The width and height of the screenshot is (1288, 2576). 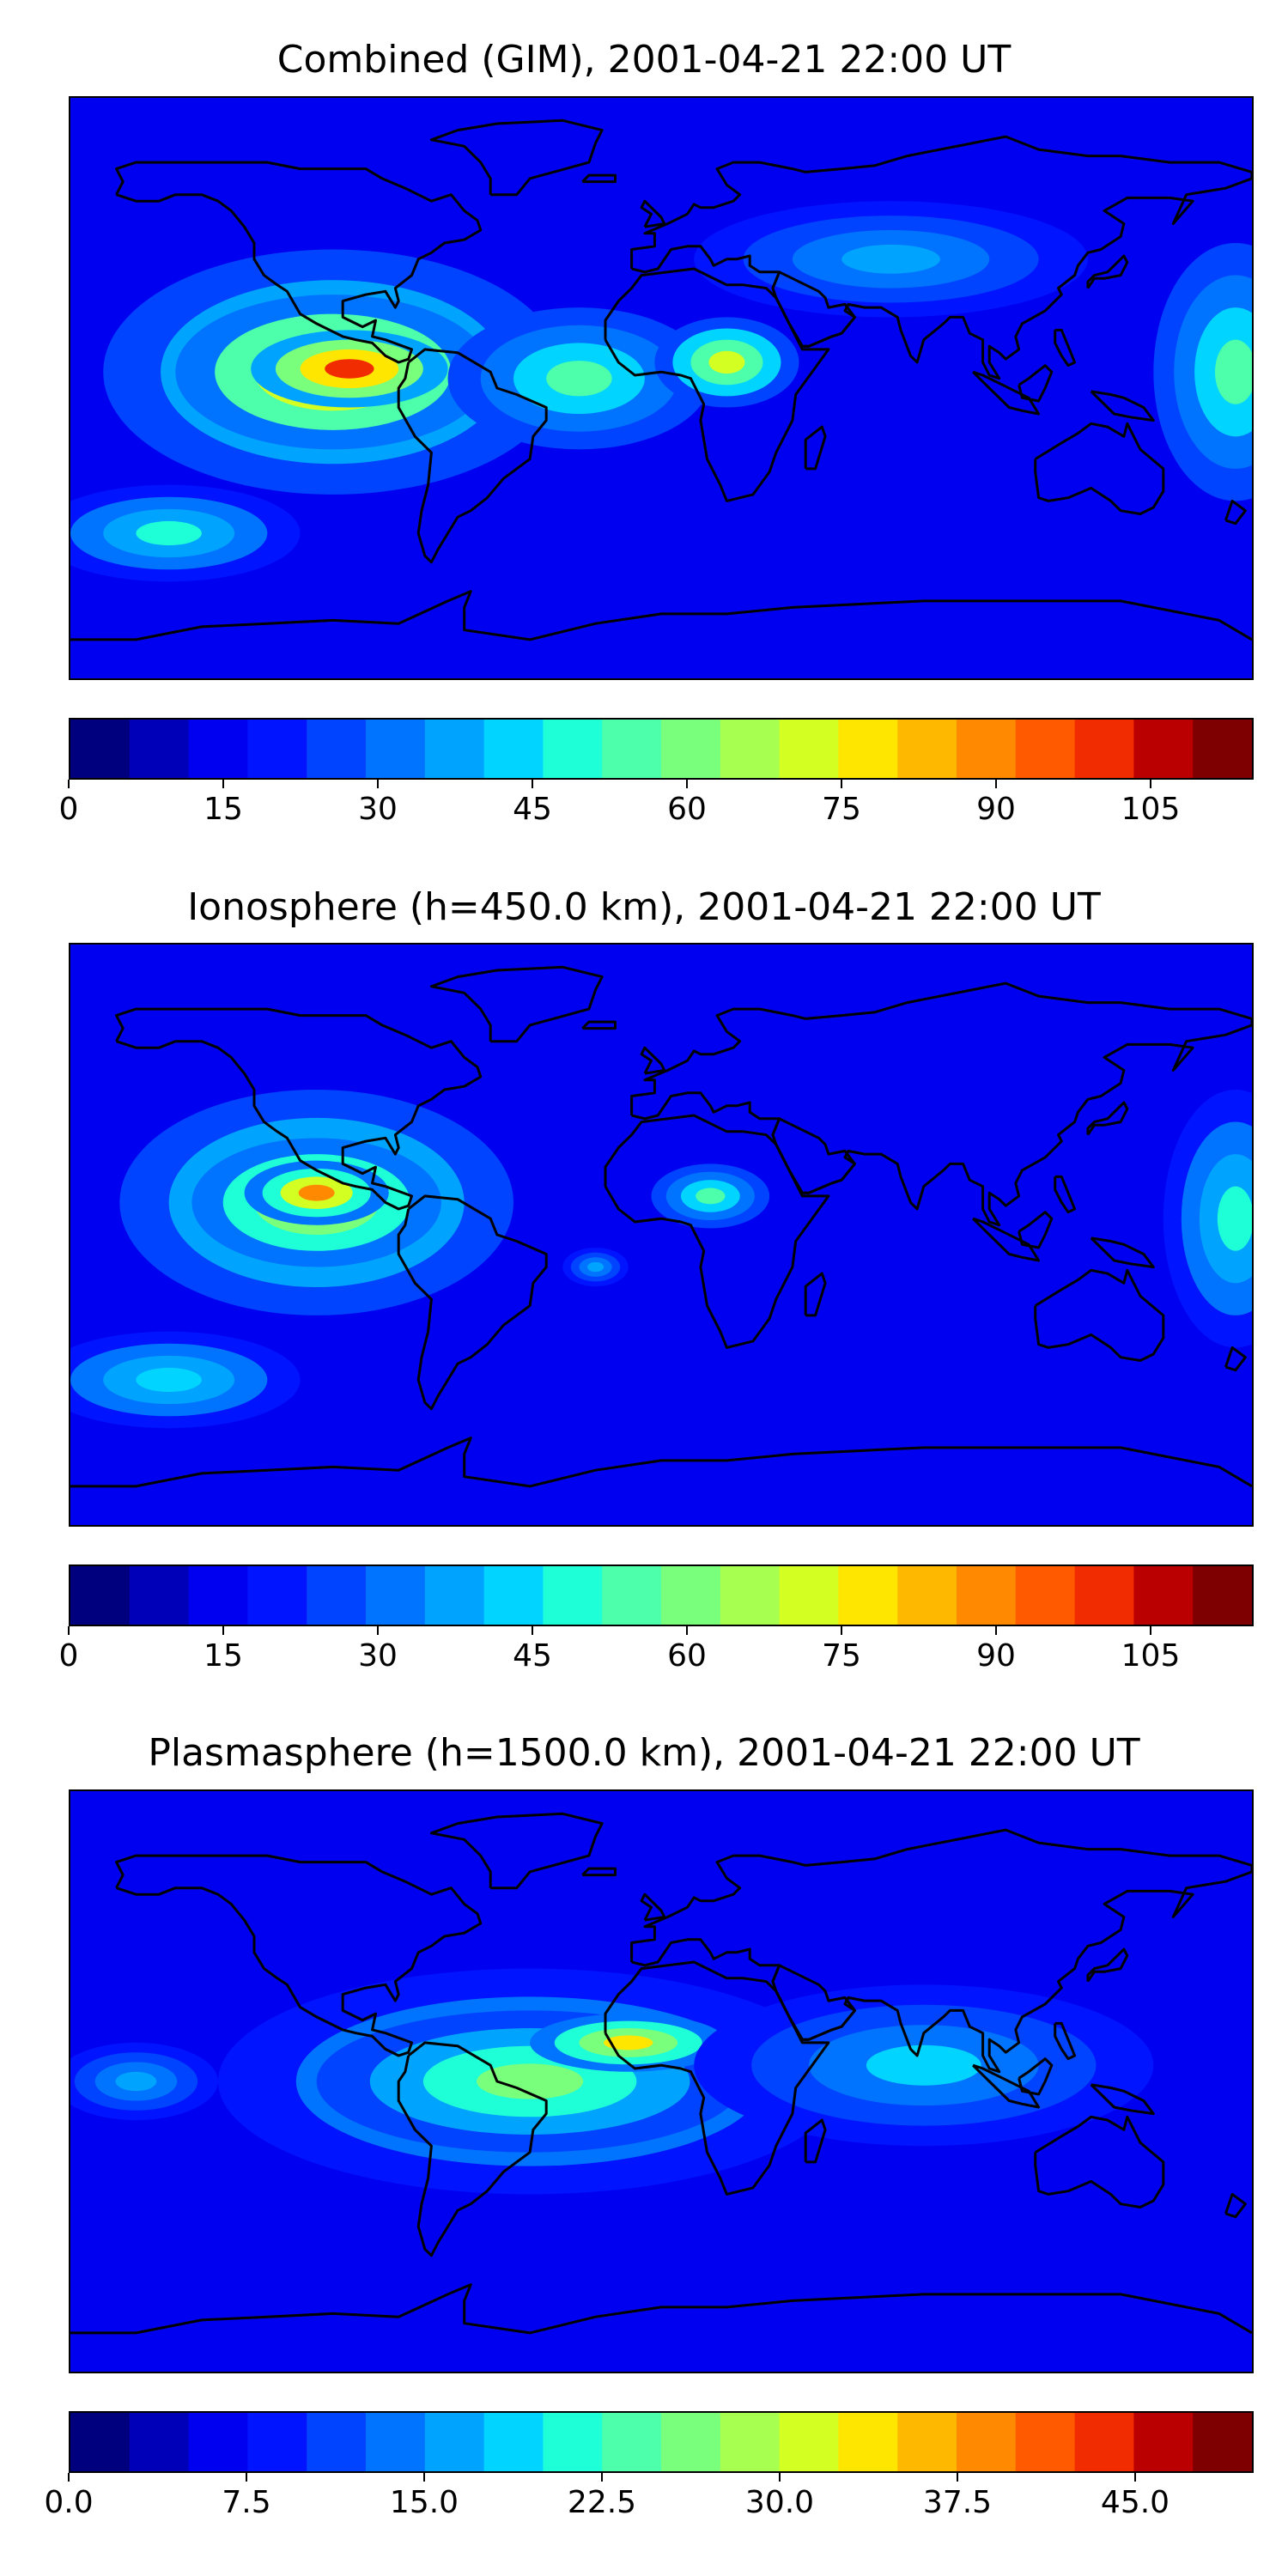 What do you see at coordinates (247, 2502) in the screenshot?
I see `colorbar-tick-label: 7.5` at bounding box center [247, 2502].